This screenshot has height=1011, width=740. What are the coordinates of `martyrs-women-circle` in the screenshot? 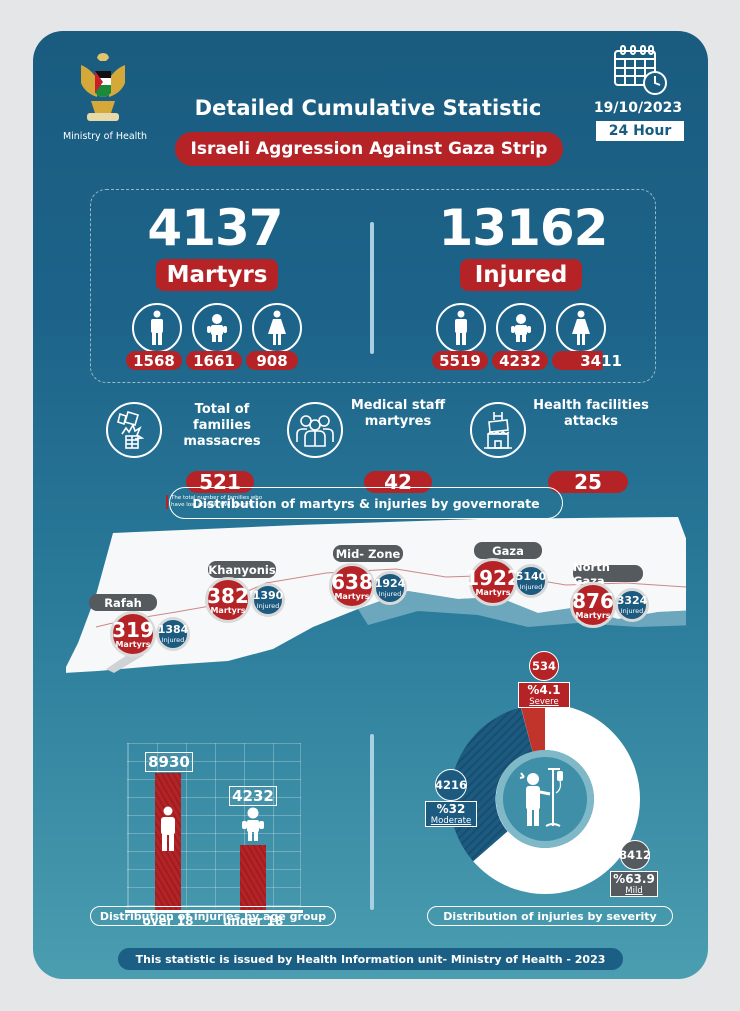 It's located at (277, 328).